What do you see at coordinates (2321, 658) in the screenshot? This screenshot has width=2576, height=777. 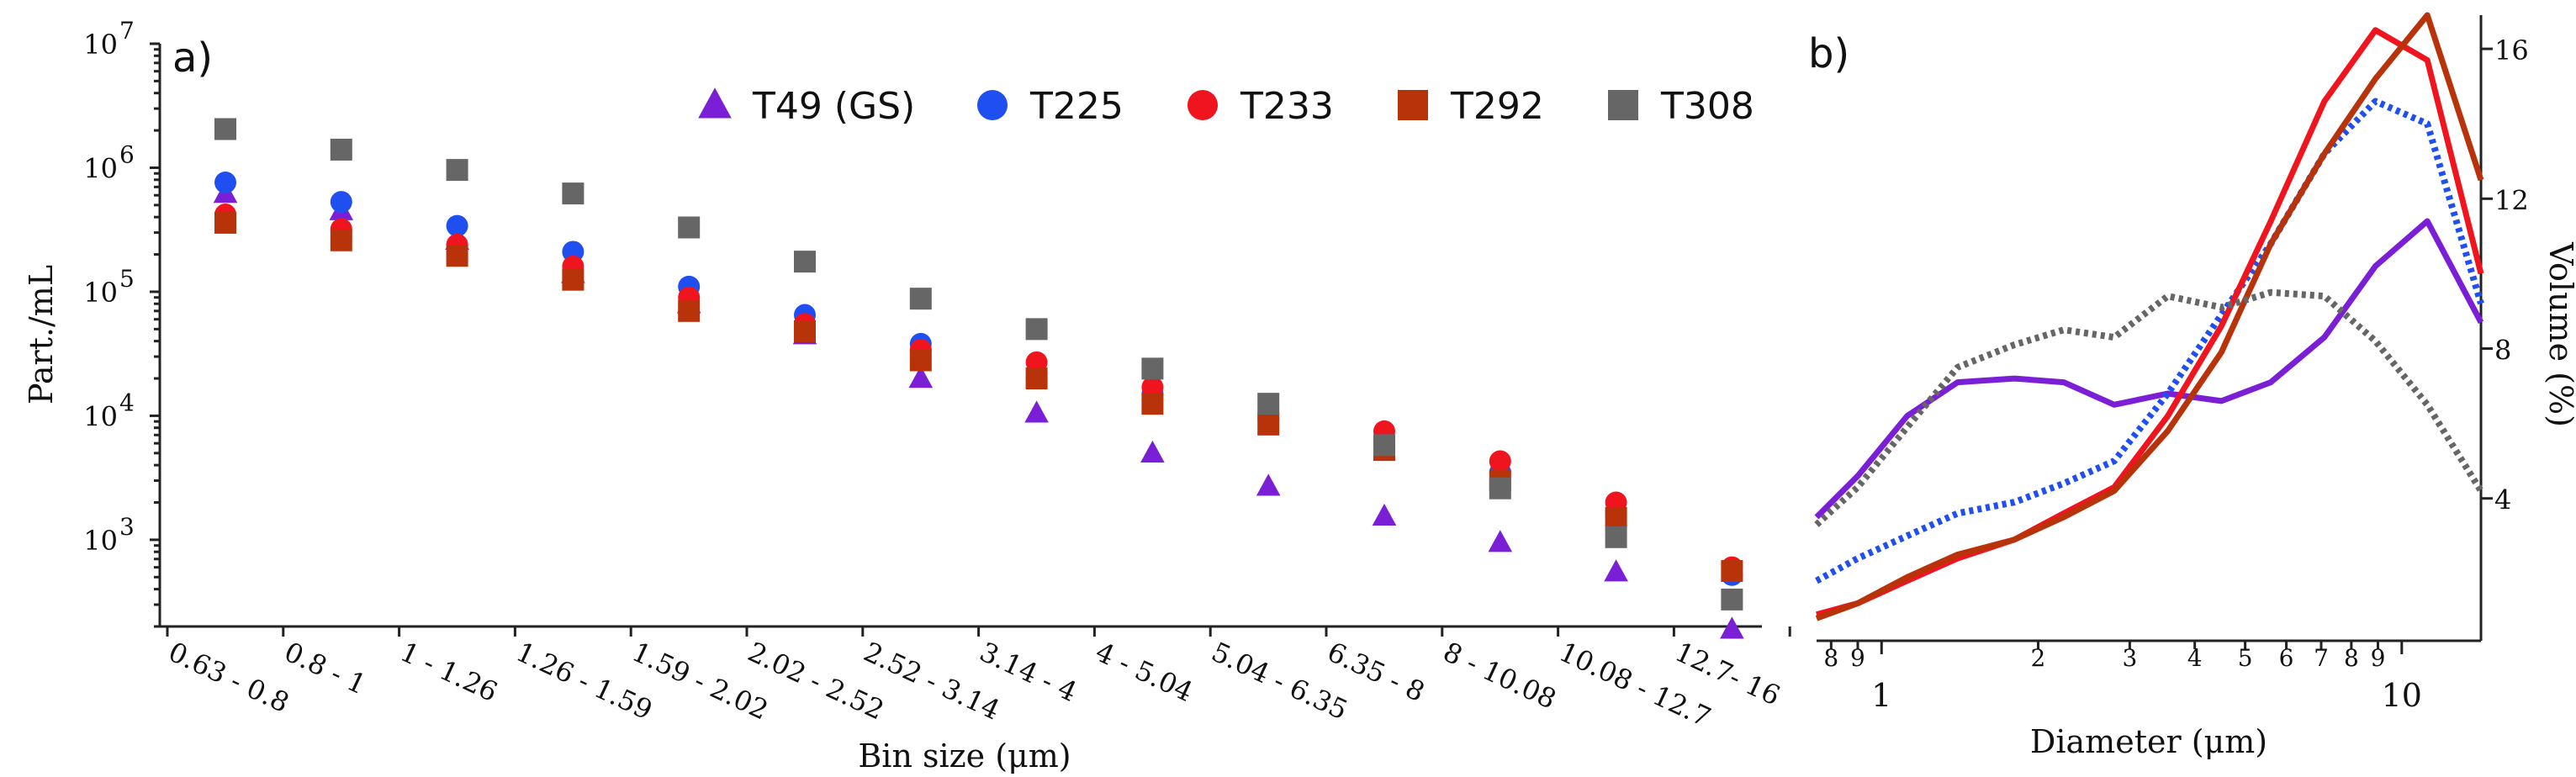 I see `x-tick-label-8: 7` at bounding box center [2321, 658].